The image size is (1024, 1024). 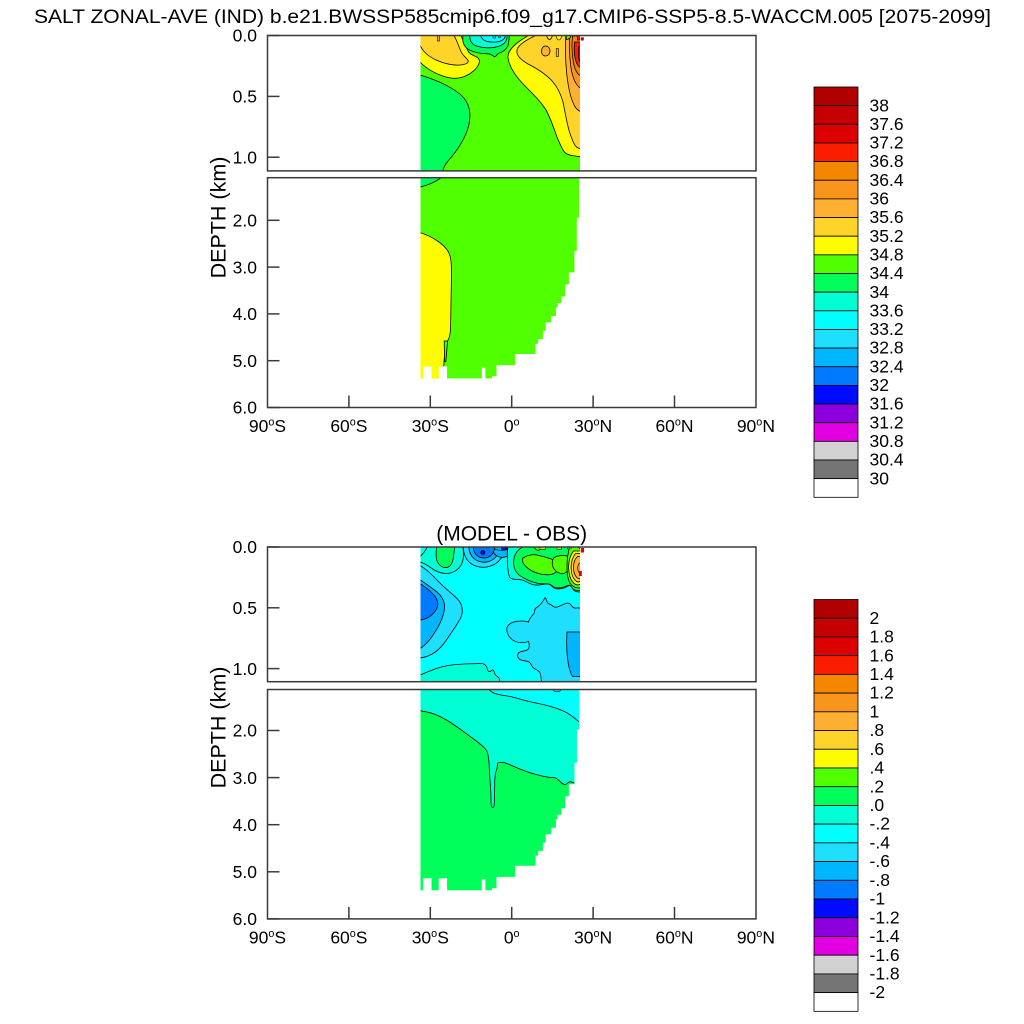 What do you see at coordinates (887, 348) in the screenshot?
I see `svg-text: 32.8` at bounding box center [887, 348].